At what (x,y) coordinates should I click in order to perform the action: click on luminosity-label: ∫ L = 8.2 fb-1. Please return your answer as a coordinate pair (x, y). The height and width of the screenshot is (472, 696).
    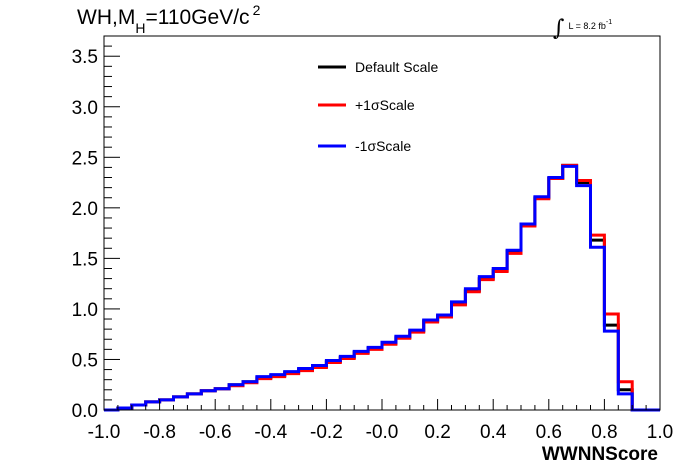
    Looking at the image, I should click on (583, 25).